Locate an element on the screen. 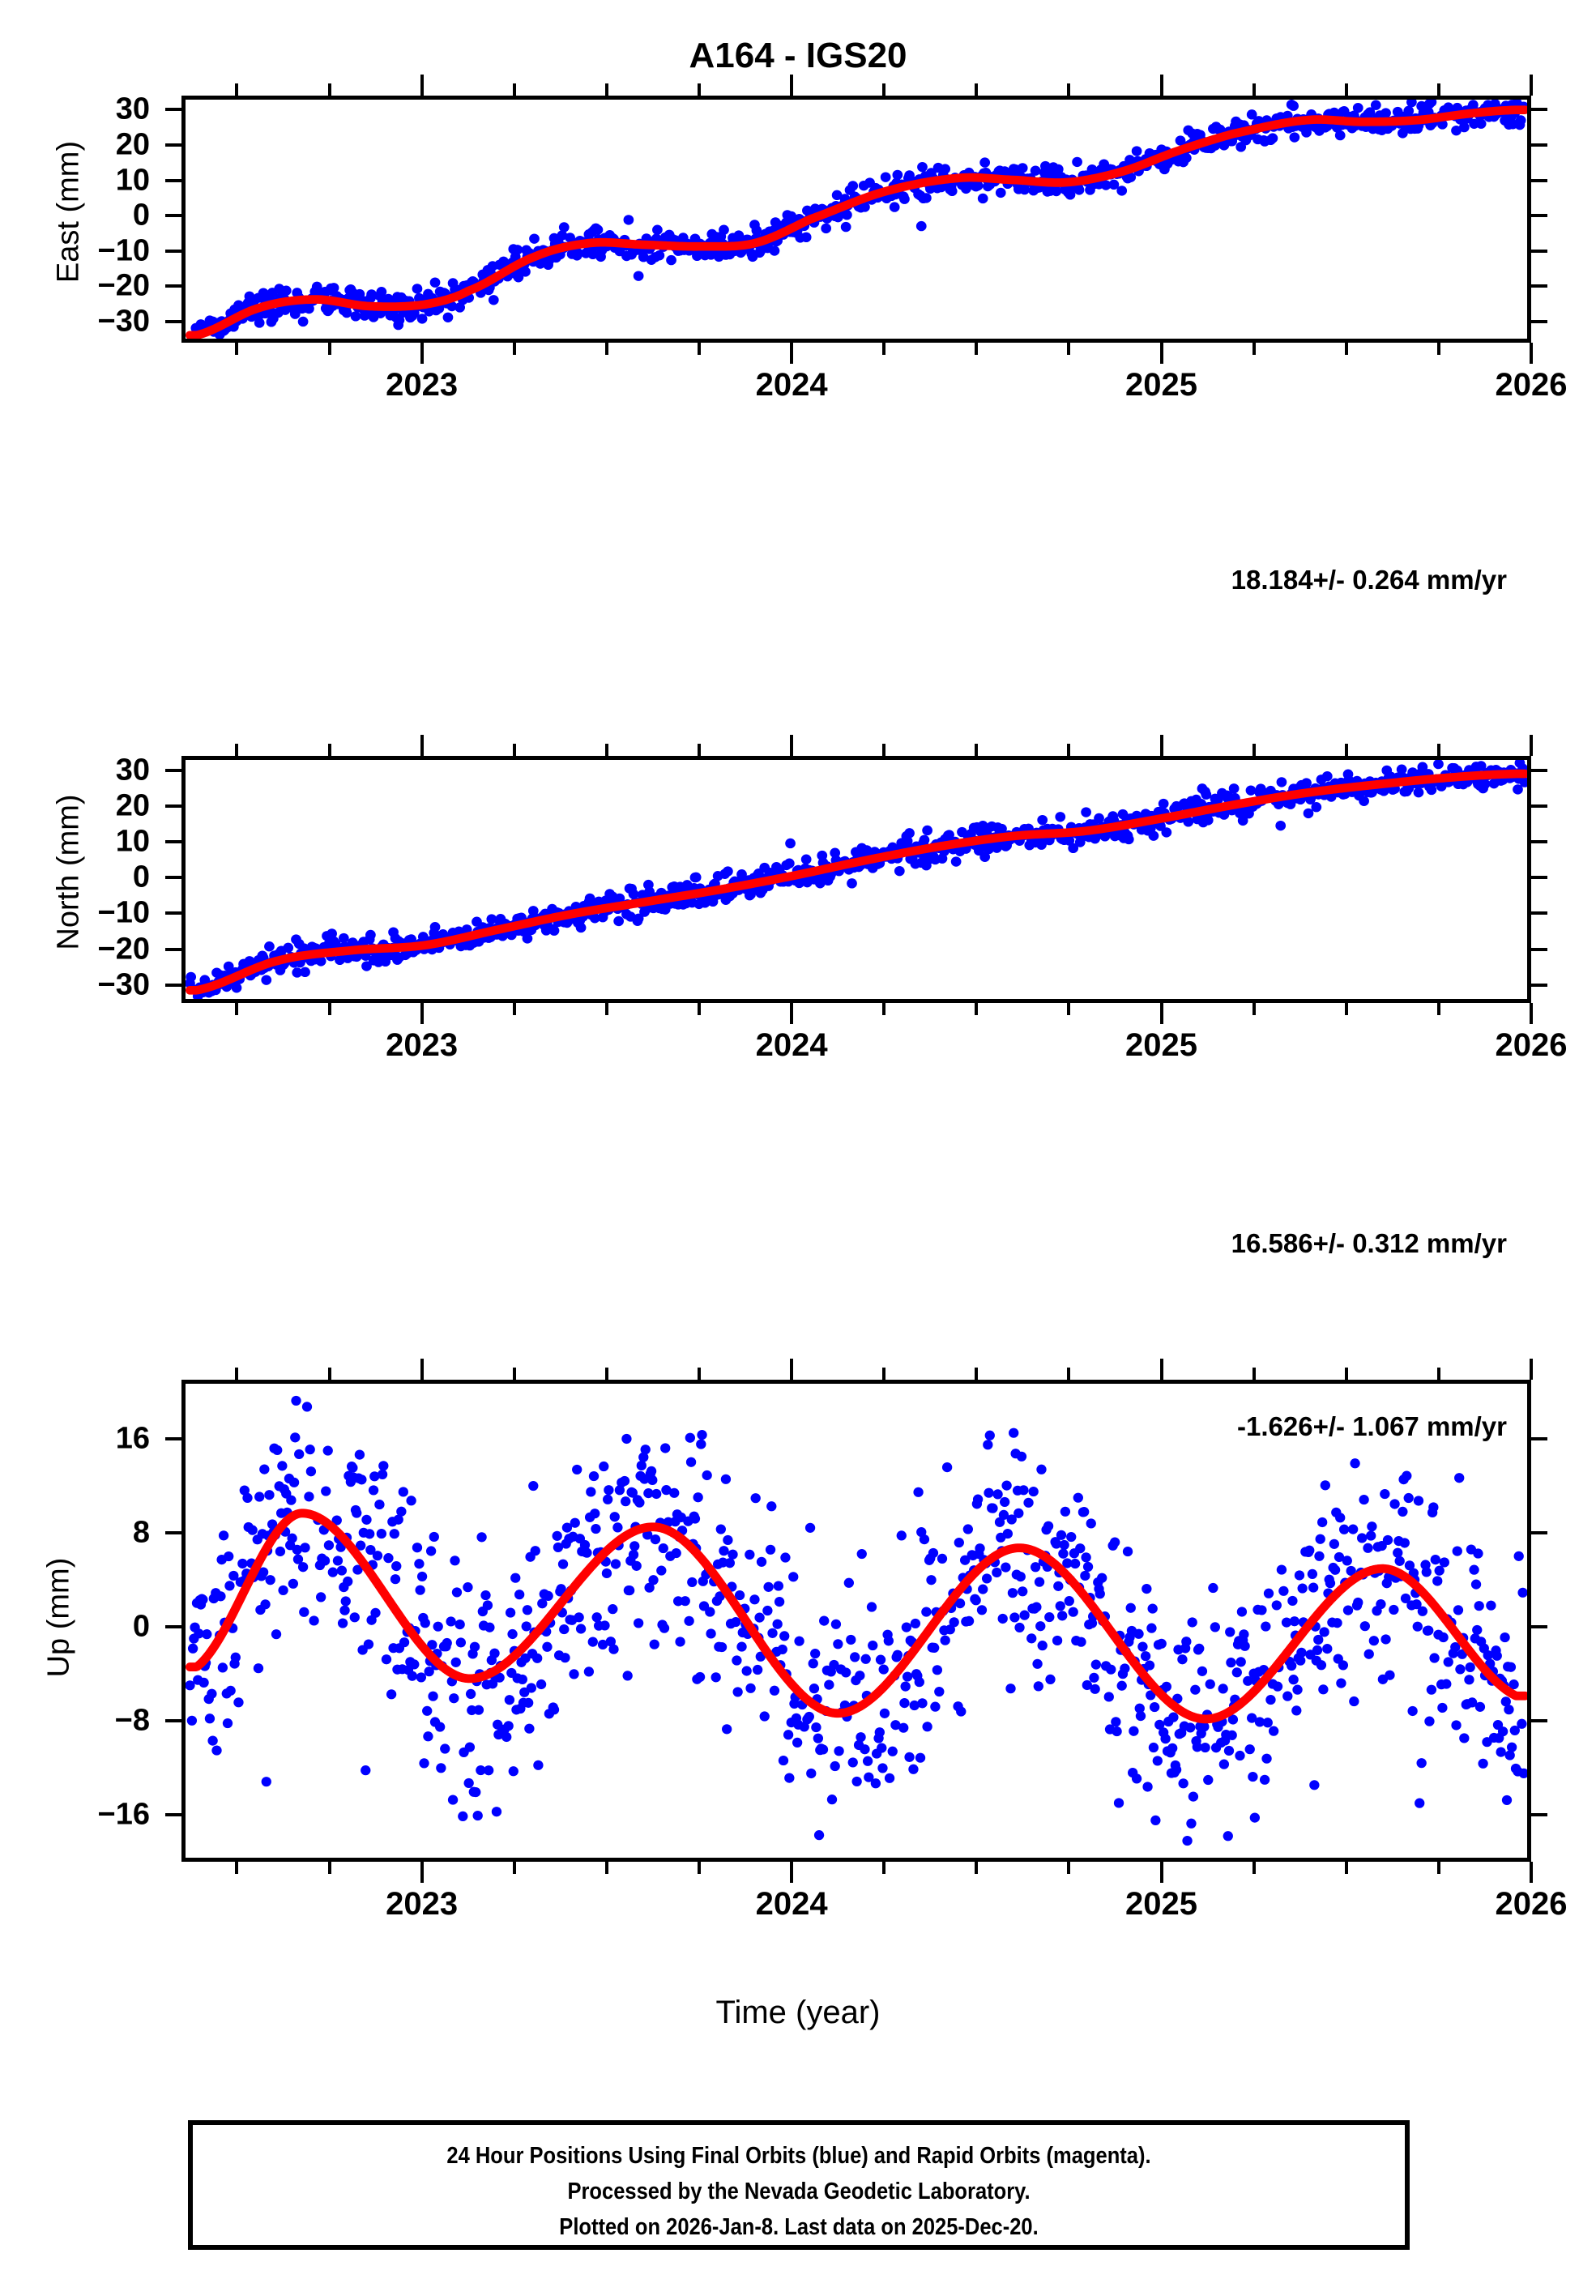 The width and height of the screenshot is (1596, 2296). y-tick-label: 0 is located at coordinates (141, 216).